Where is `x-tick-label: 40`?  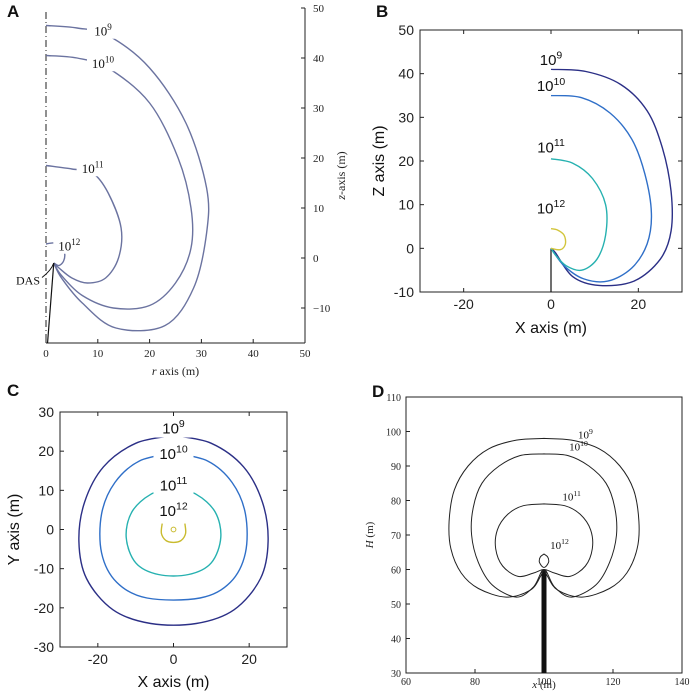 x-tick-label: 40 is located at coordinates (254, 354).